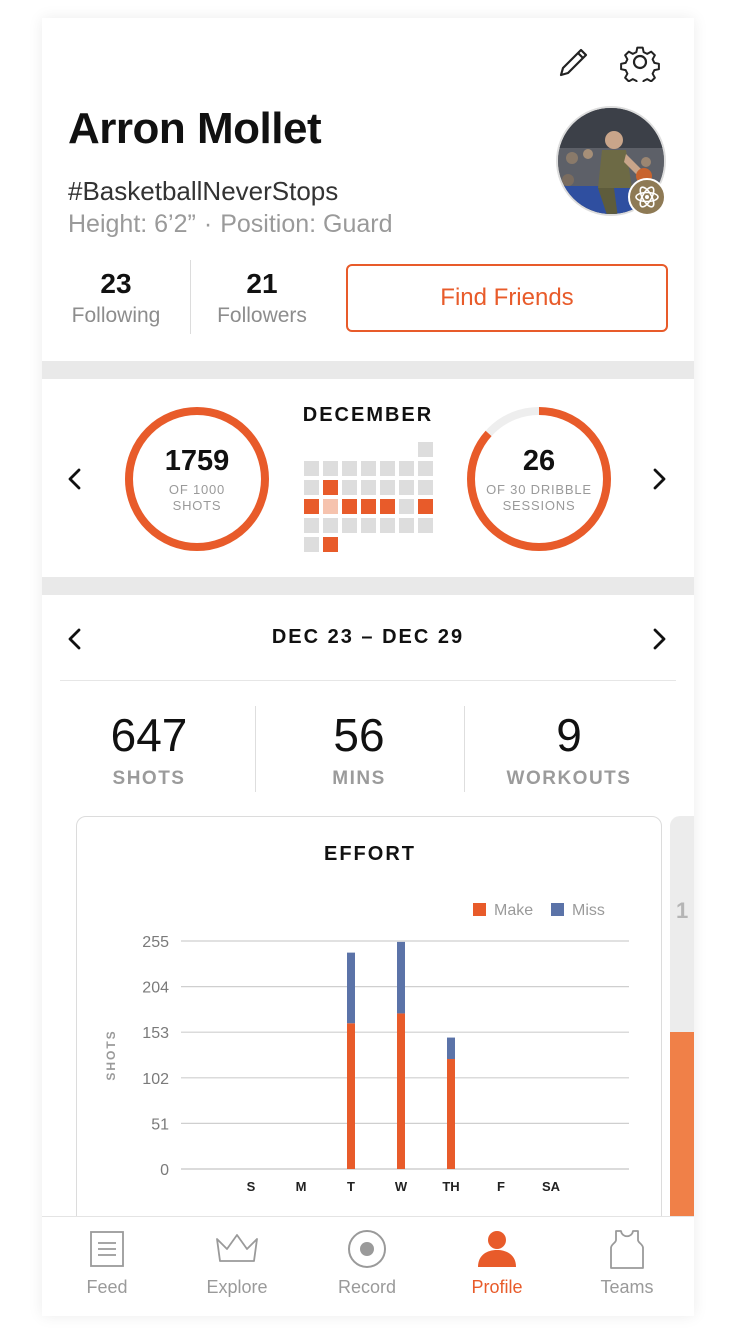 This screenshot has height=1334, width=736. I want to click on edit-button, so click(574, 62).